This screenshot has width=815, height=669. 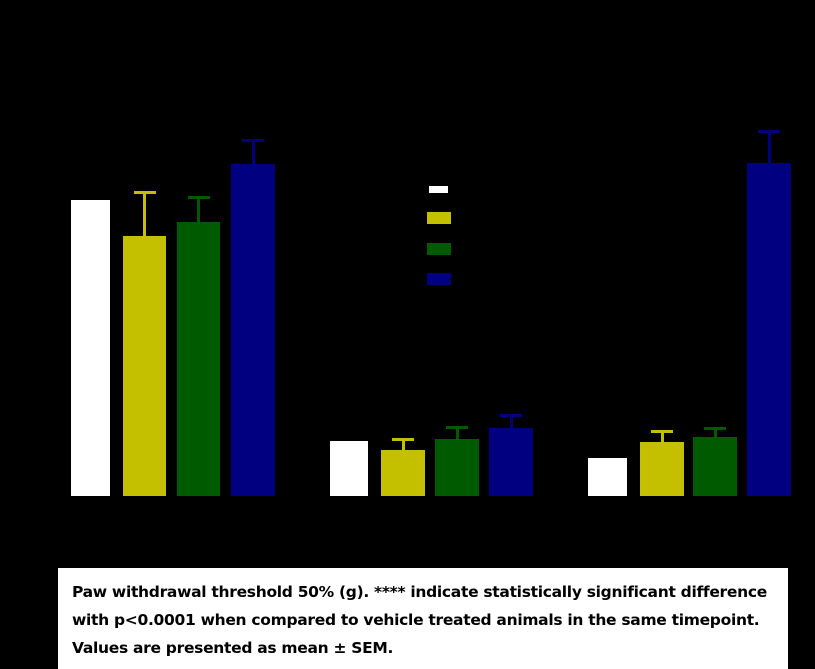 What do you see at coordinates (482, 192) in the screenshot?
I see `legend-label: Vehicle` at bounding box center [482, 192].